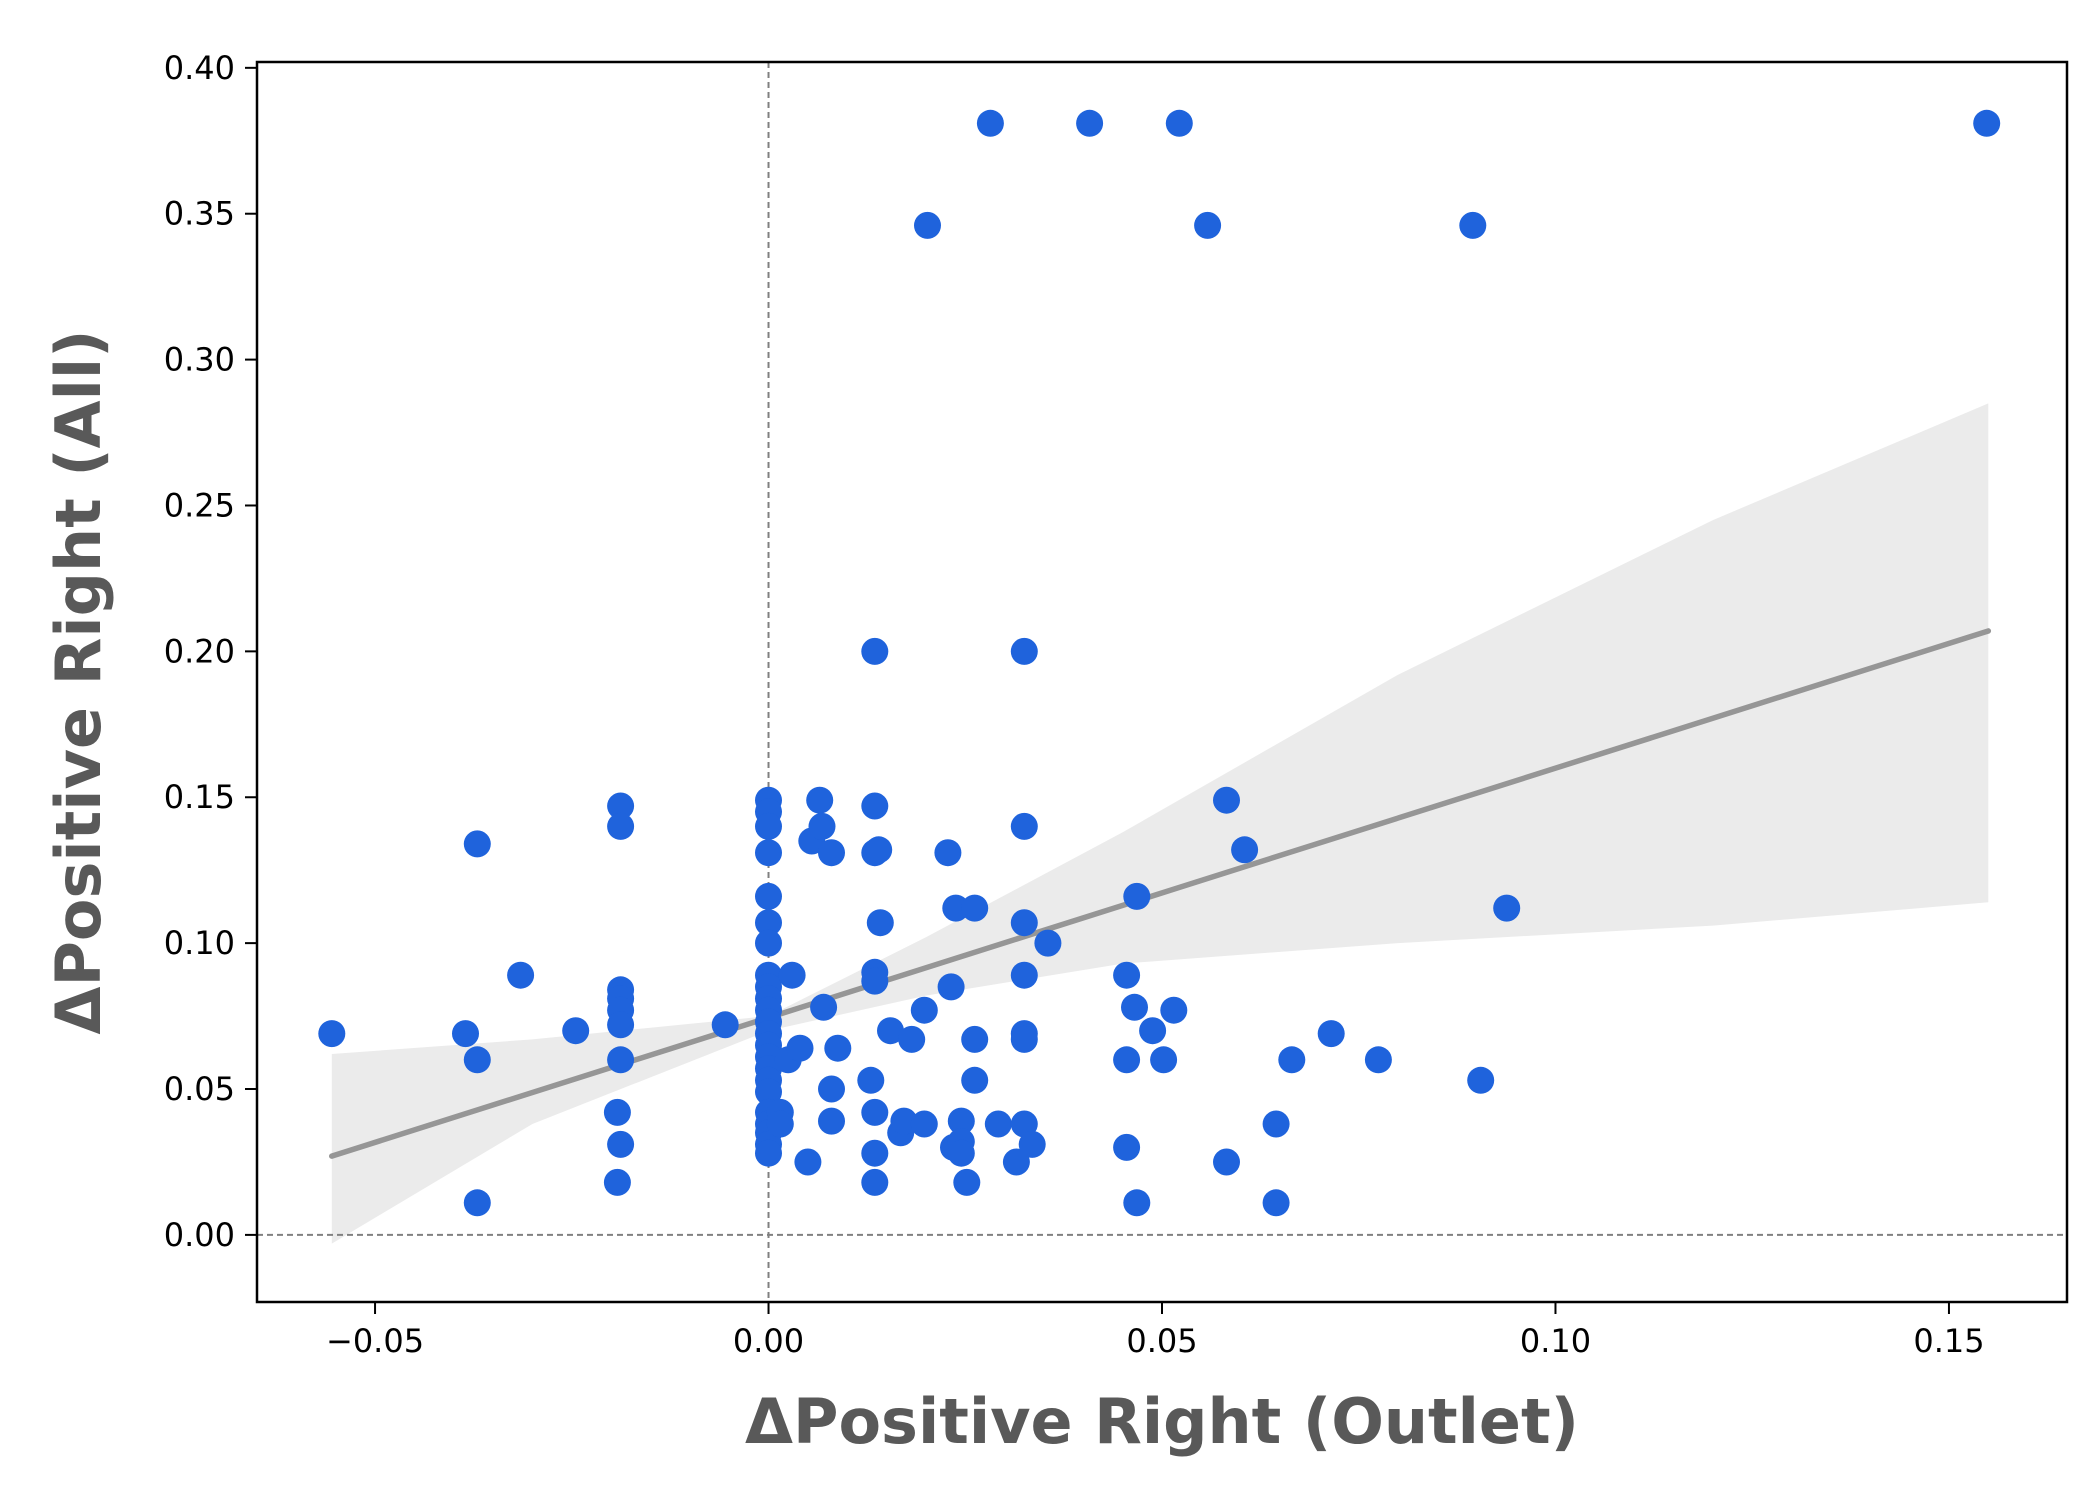 This screenshot has height=1500, width=2100. I want to click on x-axis-title: ΔPositive Right (Outlet), so click(1162, 1421).